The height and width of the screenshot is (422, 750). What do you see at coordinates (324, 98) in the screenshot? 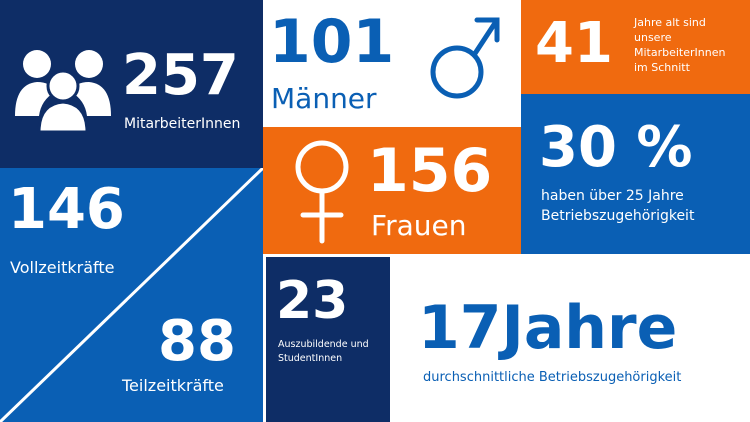
I see `men-label: Männer` at bounding box center [324, 98].